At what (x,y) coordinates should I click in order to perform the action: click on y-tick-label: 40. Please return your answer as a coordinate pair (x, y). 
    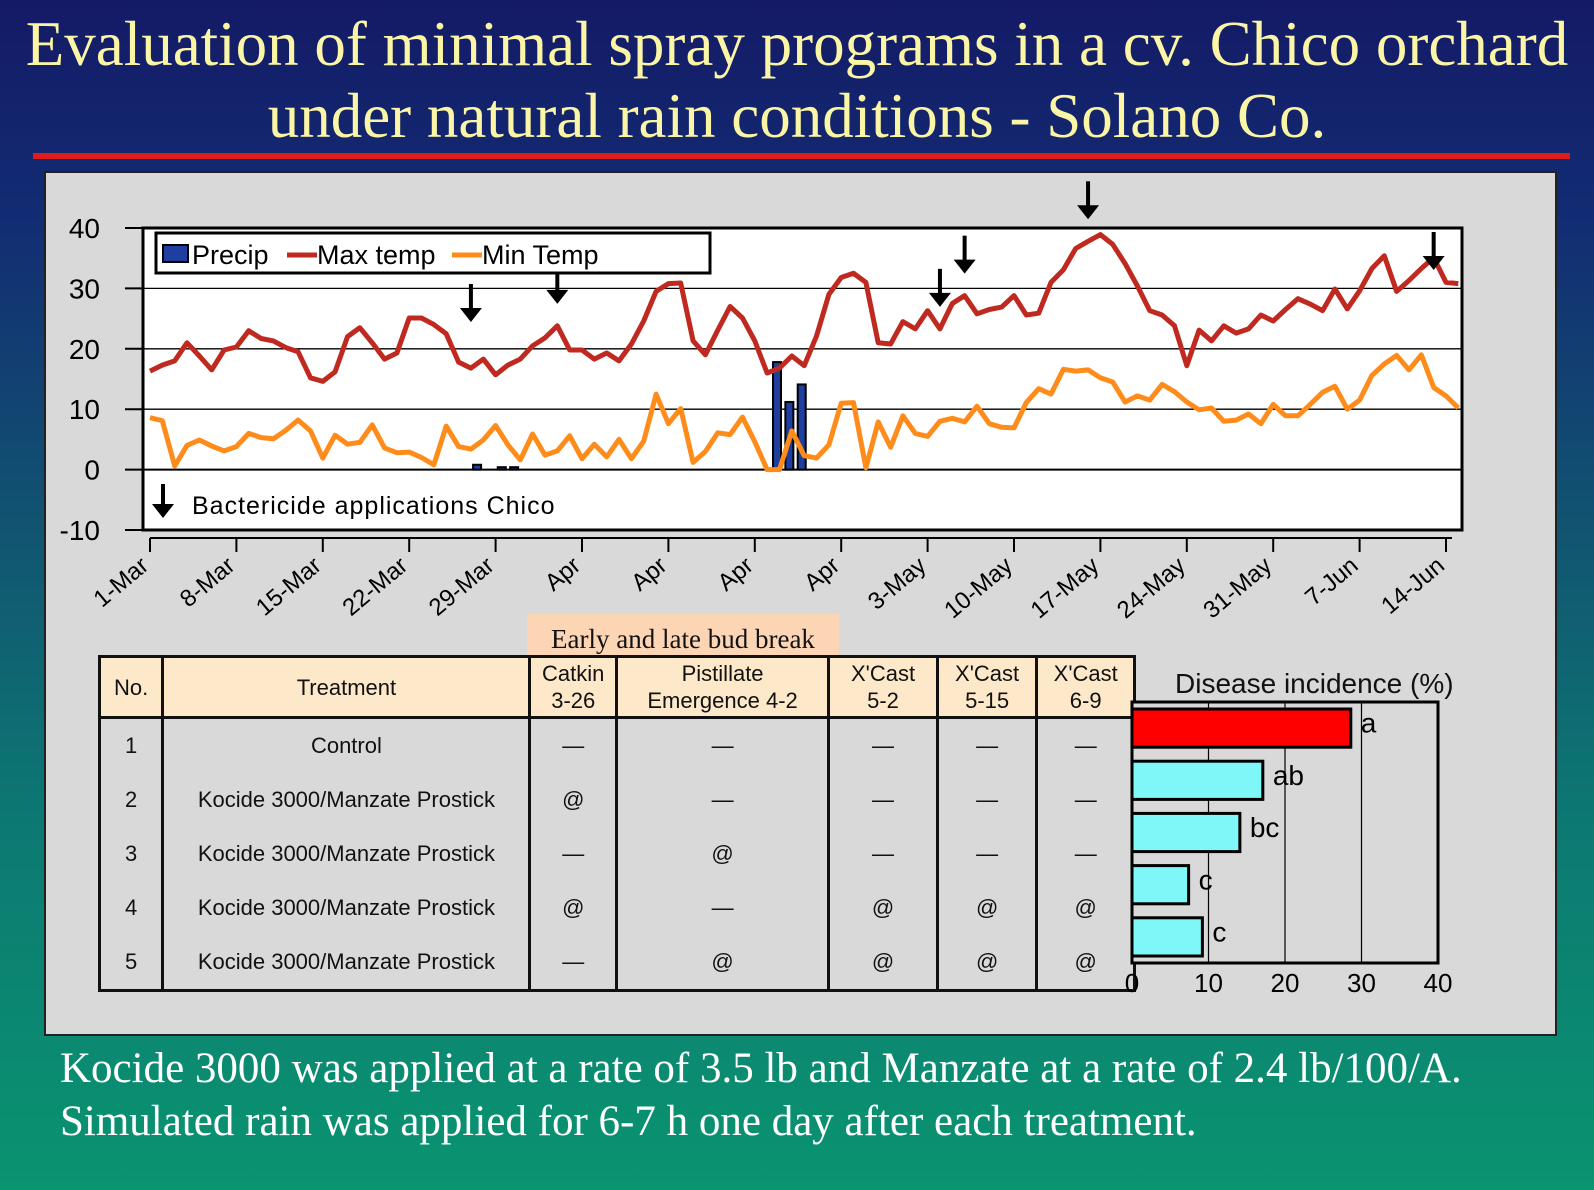
    Looking at the image, I should click on (84, 228).